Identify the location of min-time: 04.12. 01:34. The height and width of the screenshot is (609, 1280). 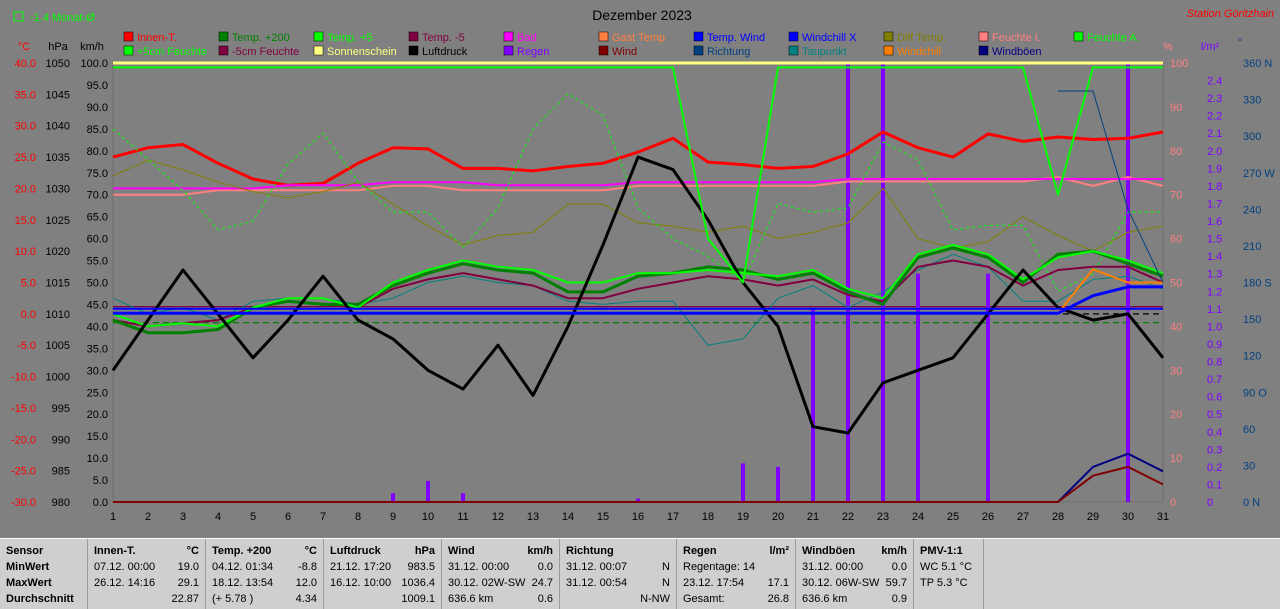
(243, 567).